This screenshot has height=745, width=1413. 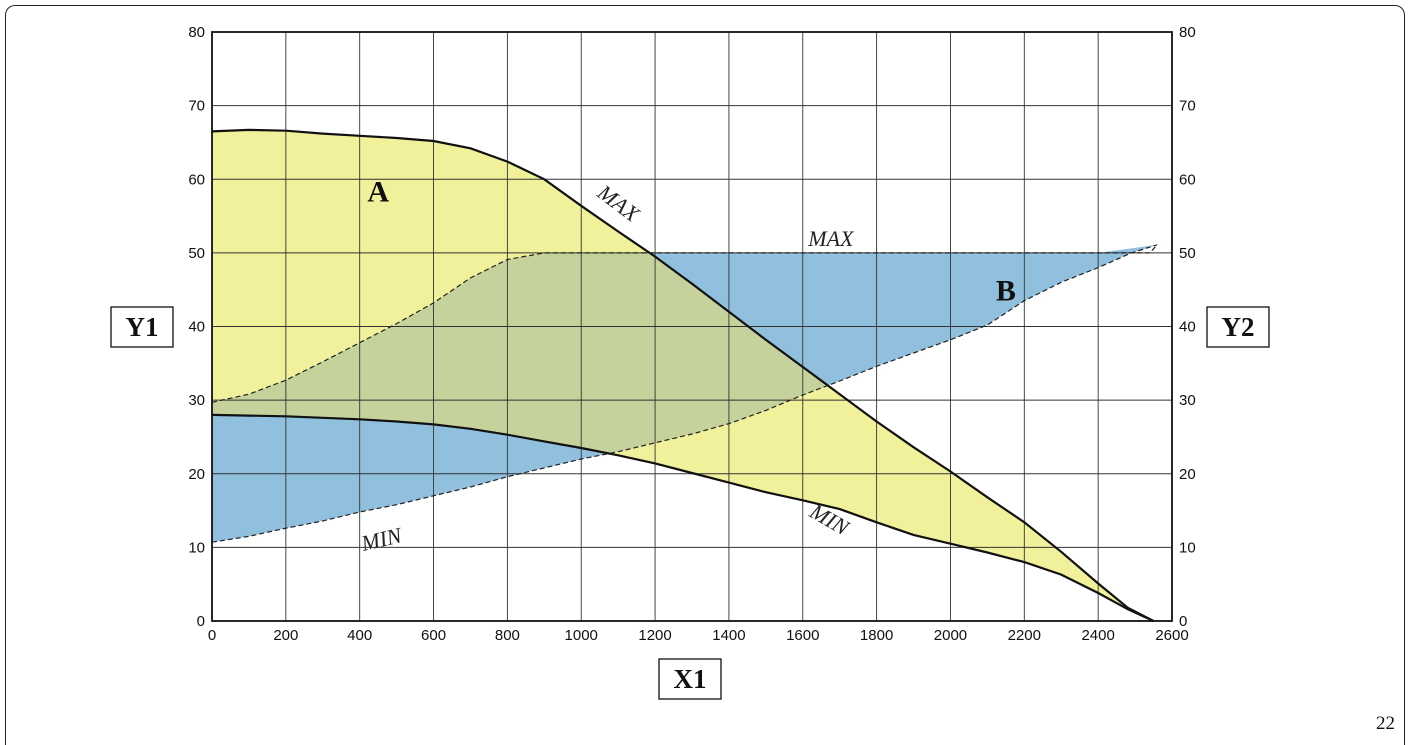 I want to click on y2-tick-label: 0, so click(x=1183, y=621).